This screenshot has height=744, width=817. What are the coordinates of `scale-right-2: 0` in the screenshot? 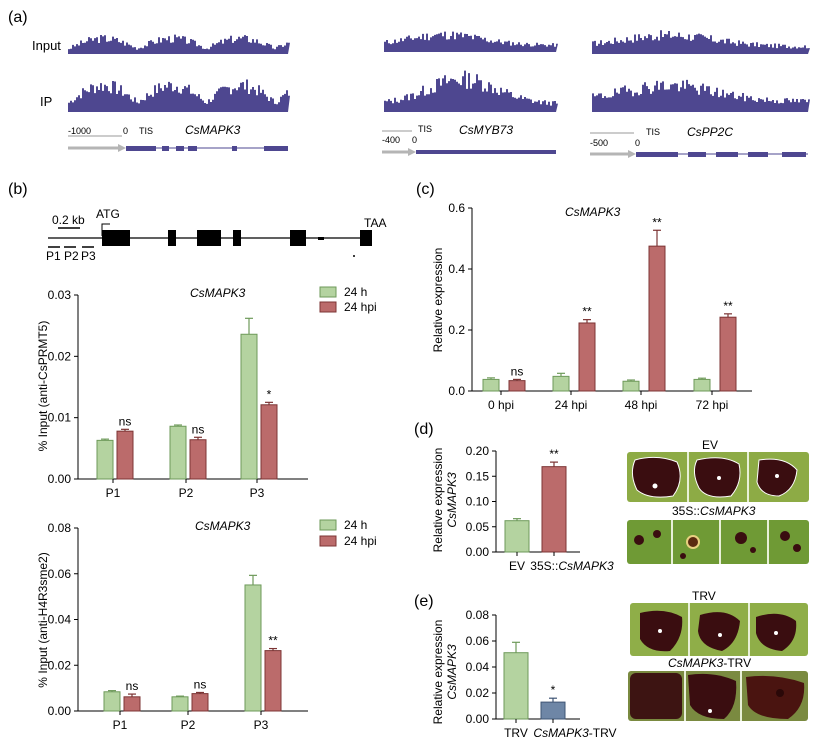 It's located at (414, 140).